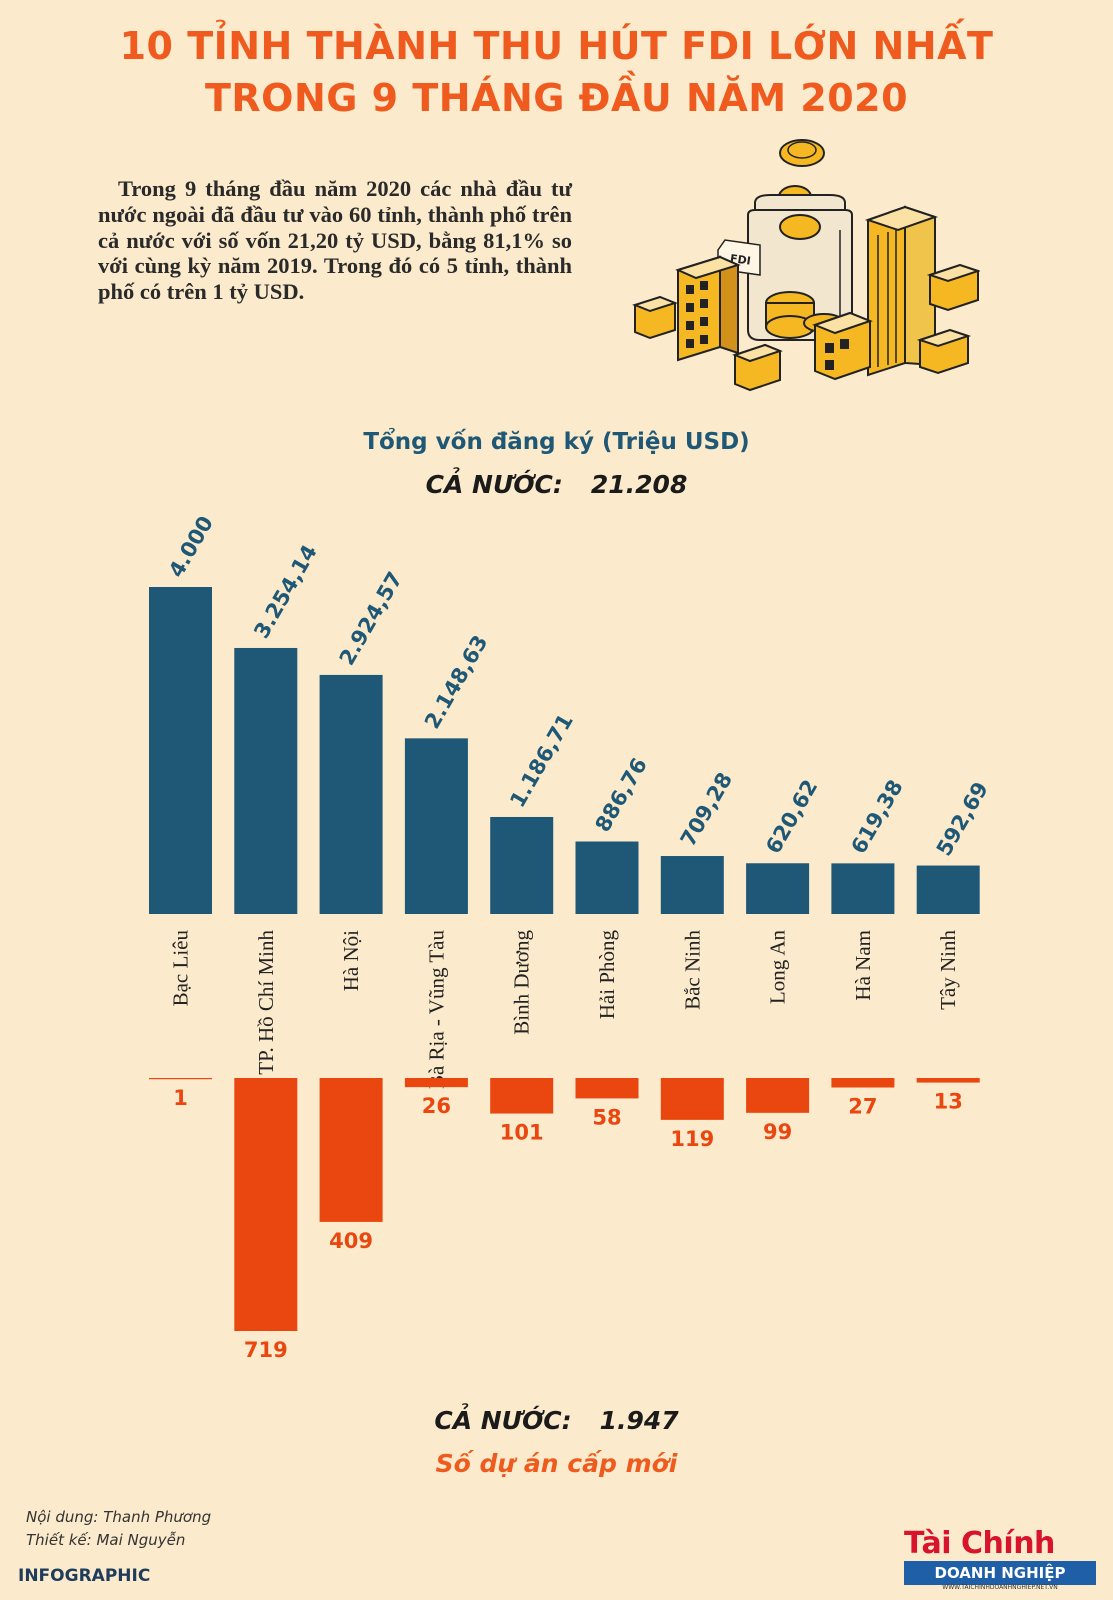  I want to click on capital-value-label: 2.148,63, so click(456, 682).